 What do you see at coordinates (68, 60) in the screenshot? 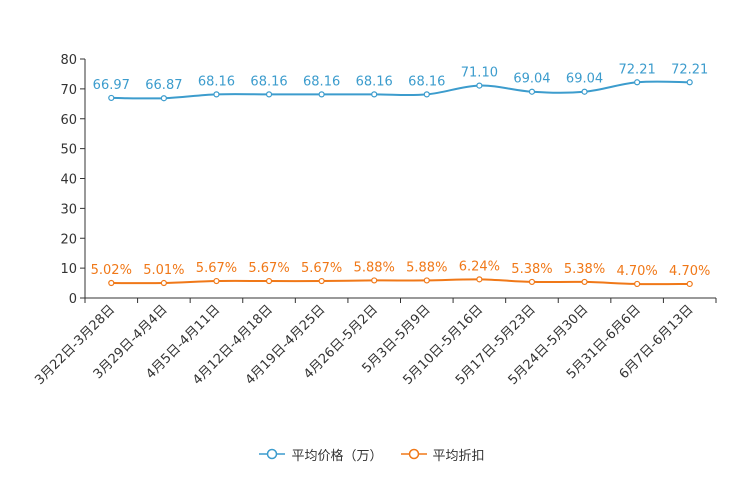
I see `y-tick-label: 80` at bounding box center [68, 60].